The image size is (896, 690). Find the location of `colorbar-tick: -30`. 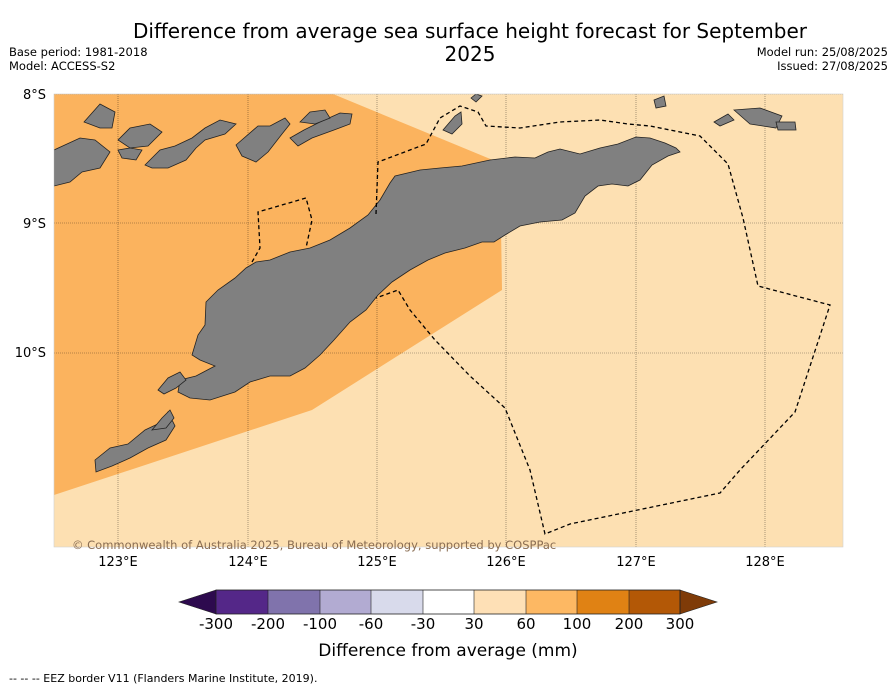

colorbar-tick: -30 is located at coordinates (423, 624).